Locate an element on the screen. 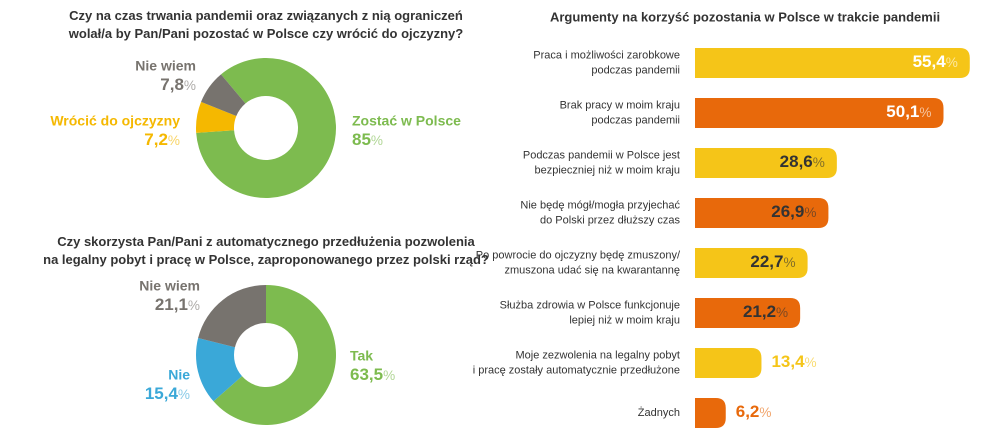 Image resolution: width=1000 pixels, height=445 pixels. bar-value: 6,2% is located at coordinates (754, 411).